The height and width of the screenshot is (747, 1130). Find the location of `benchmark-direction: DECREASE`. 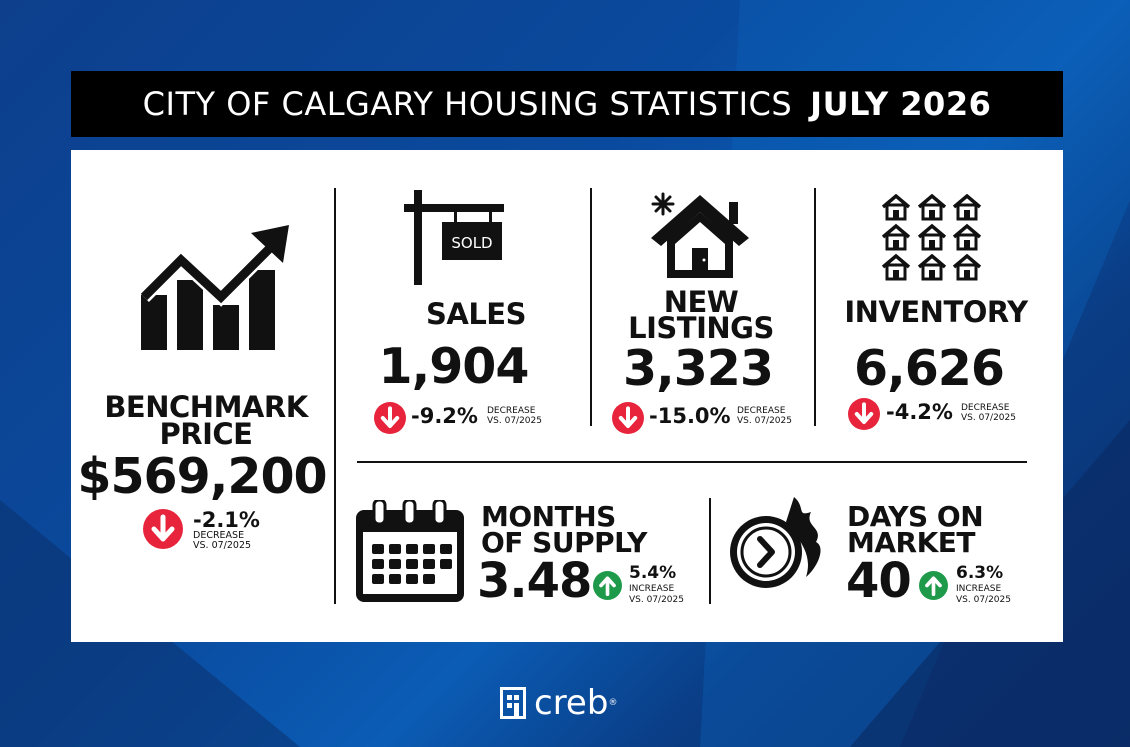

benchmark-direction: DECREASE is located at coordinates (219, 535).